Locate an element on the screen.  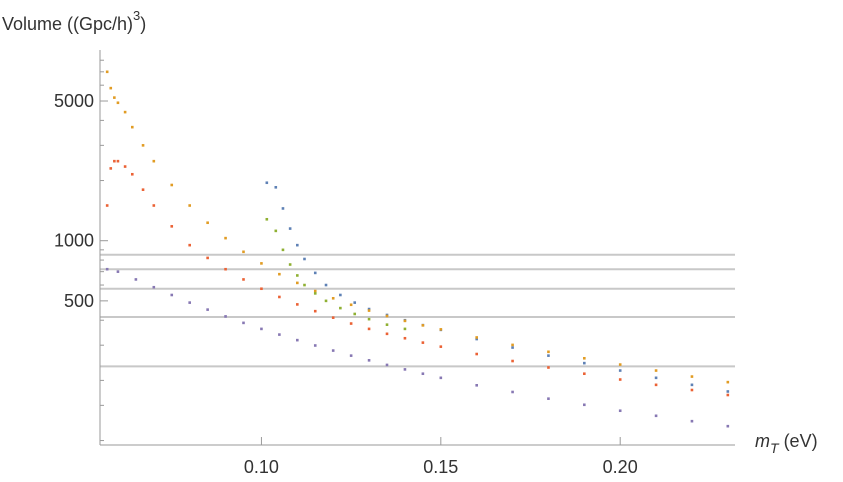
y-tick-label: 1000 is located at coordinates (74, 241).